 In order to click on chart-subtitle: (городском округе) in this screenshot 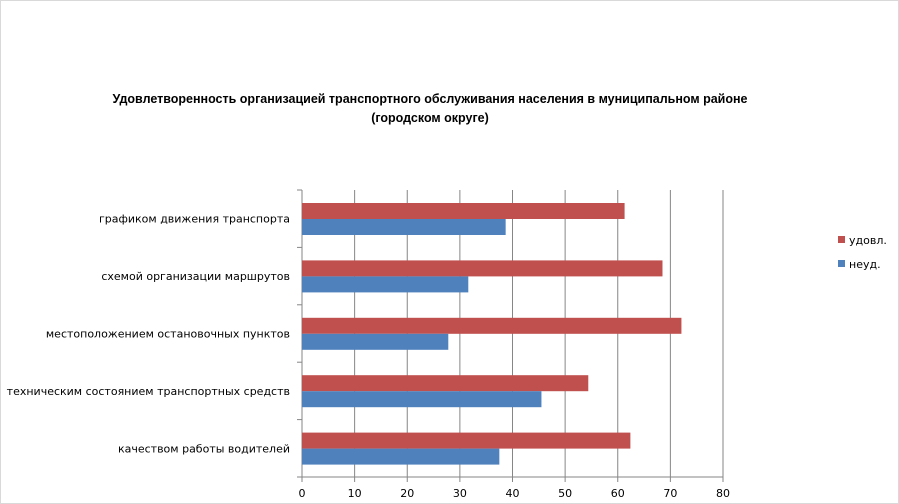, I will do `click(430, 118)`.